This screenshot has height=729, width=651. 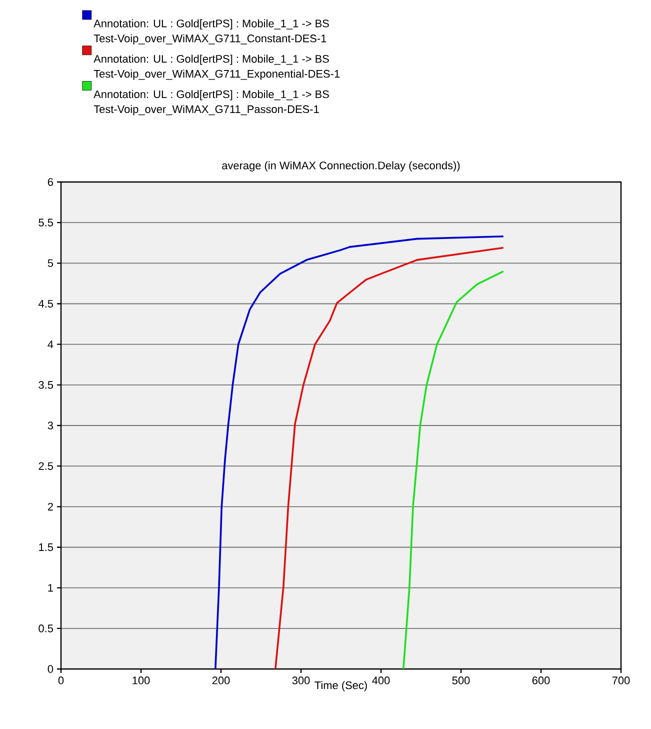 I want to click on line-series, so click(x=453, y=469).